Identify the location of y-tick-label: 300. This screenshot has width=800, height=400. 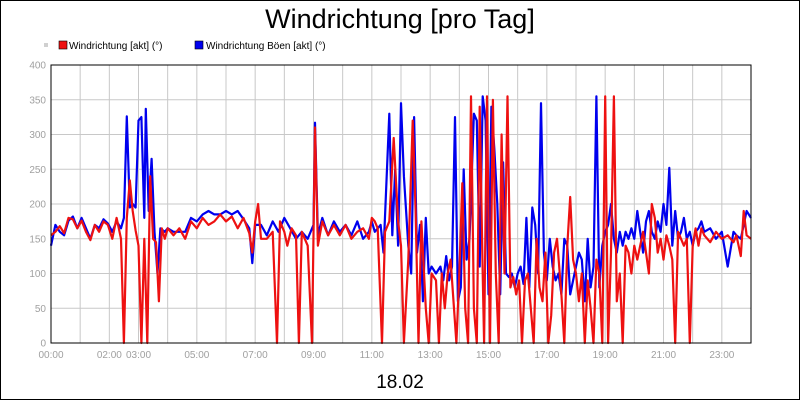
(37, 135).